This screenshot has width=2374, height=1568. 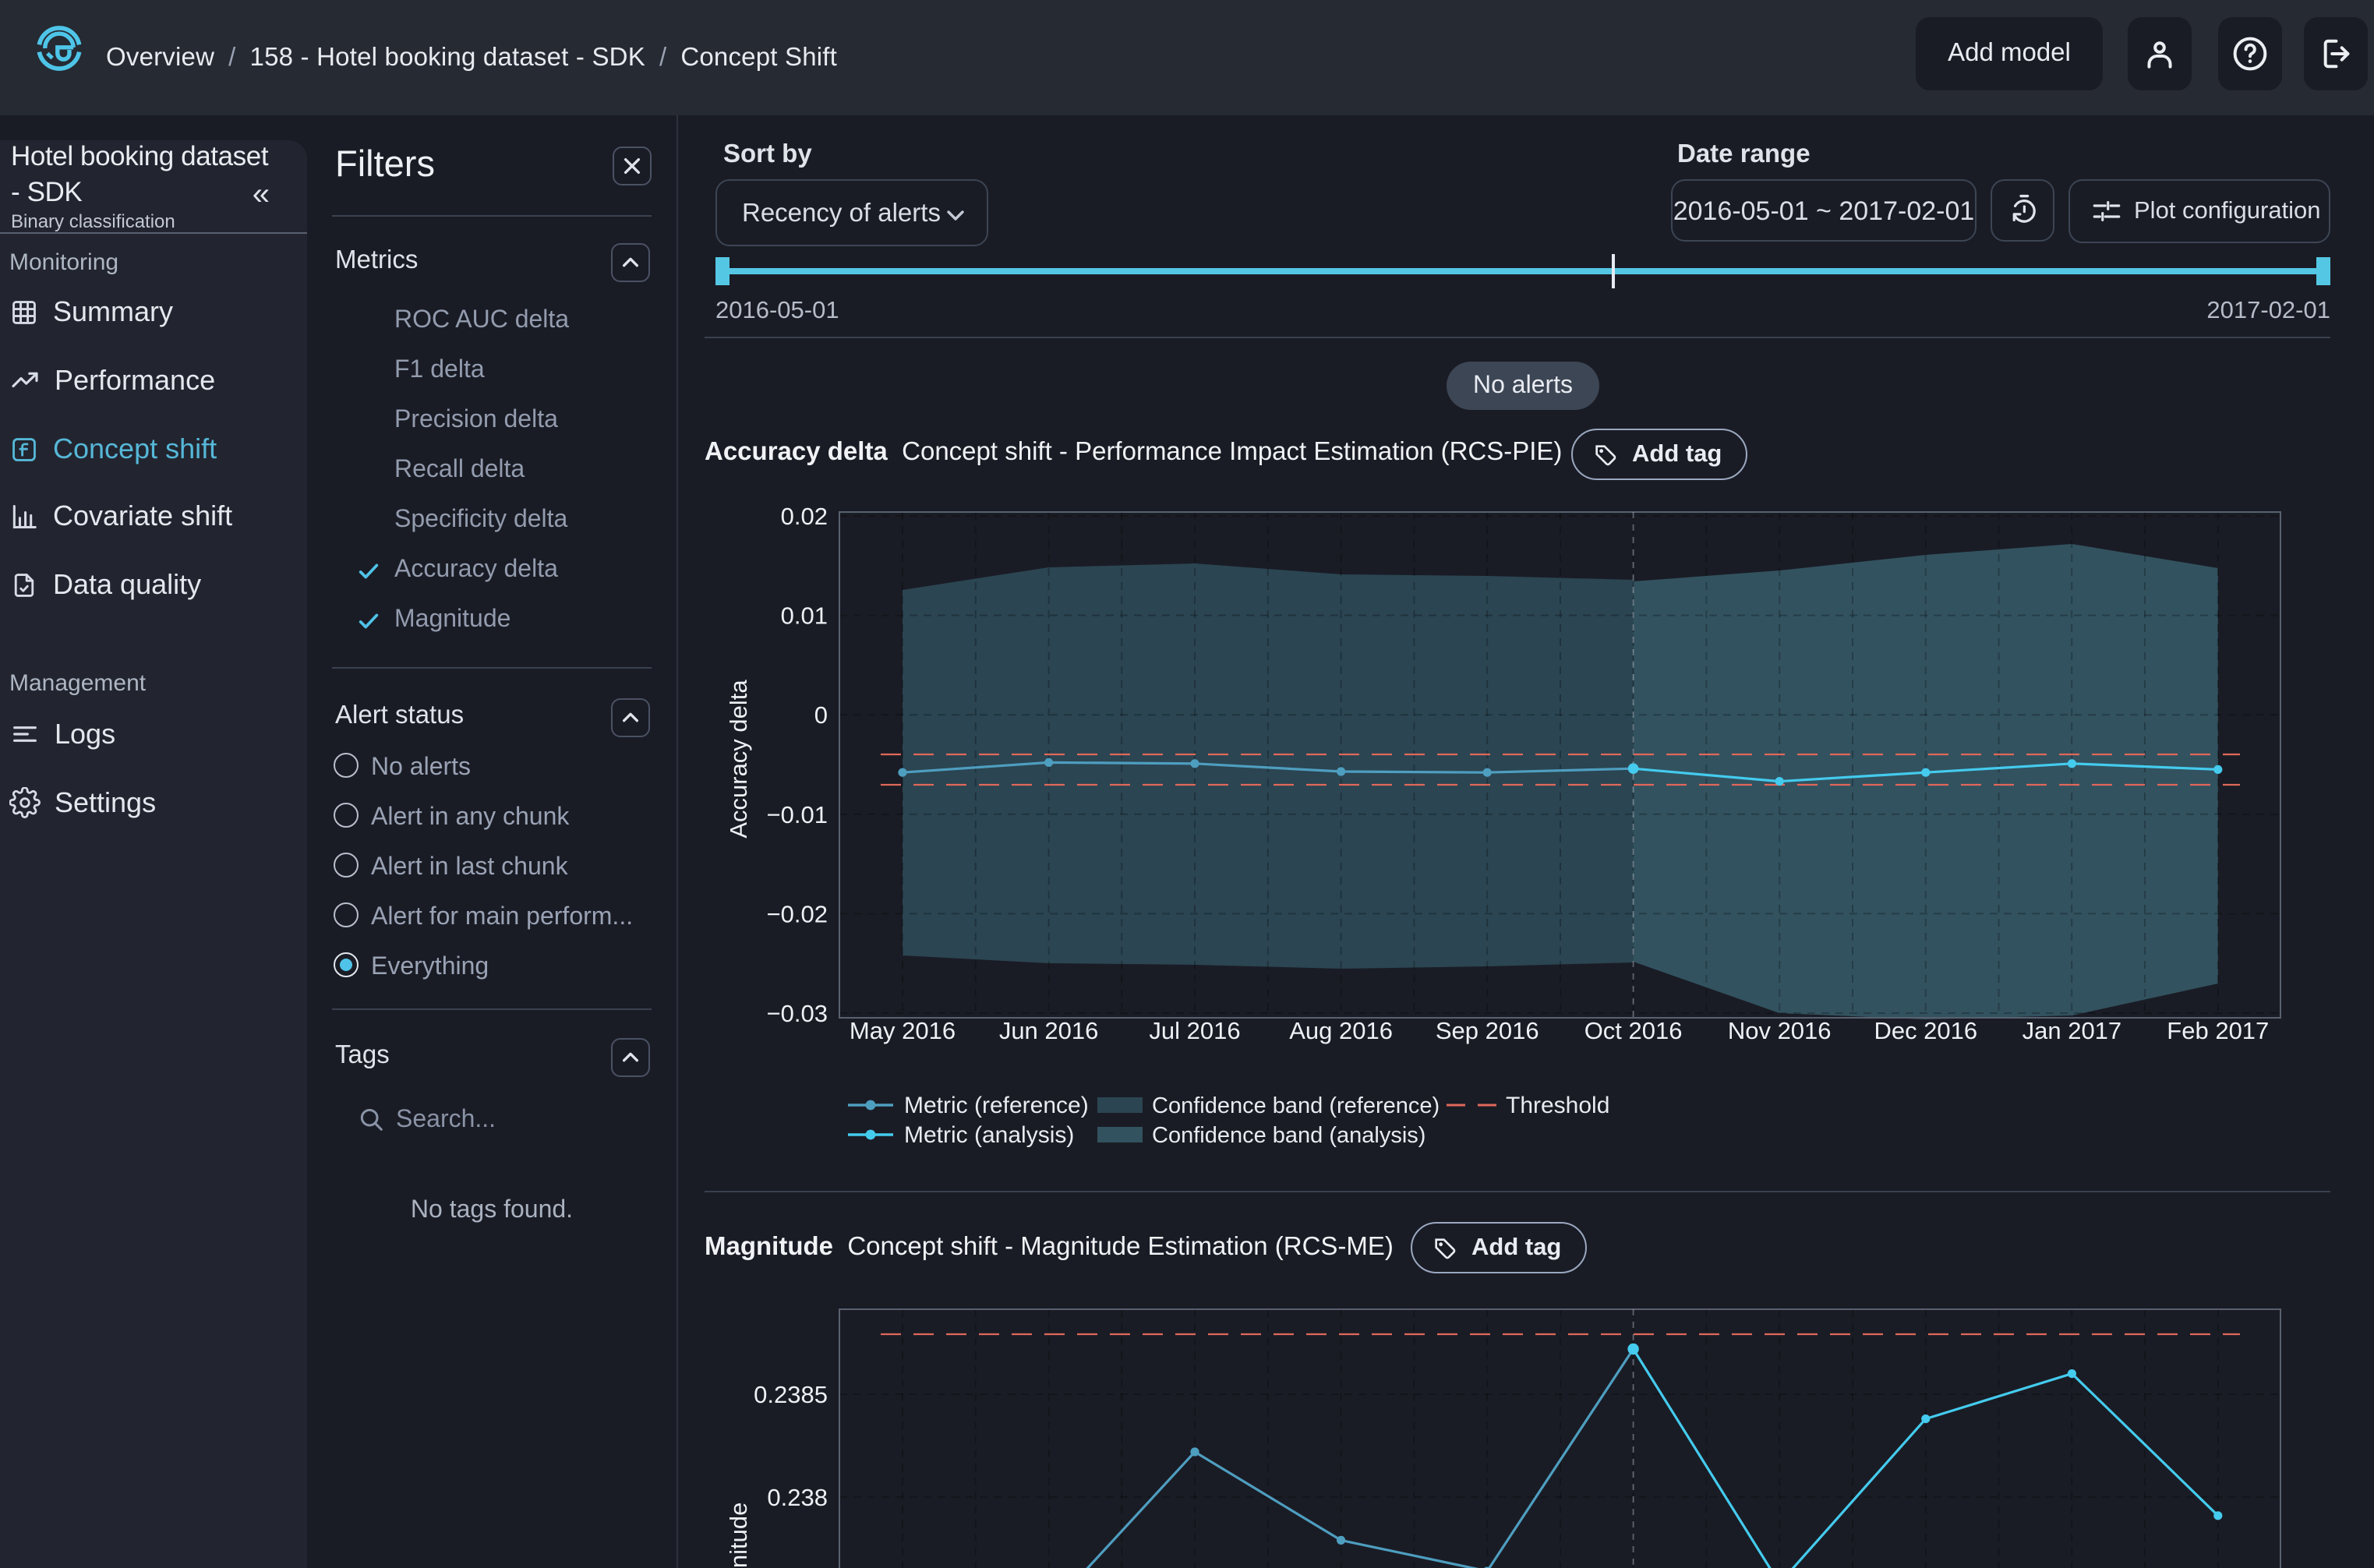 I want to click on svg-text: Jan 2017, so click(x=2072, y=1030).